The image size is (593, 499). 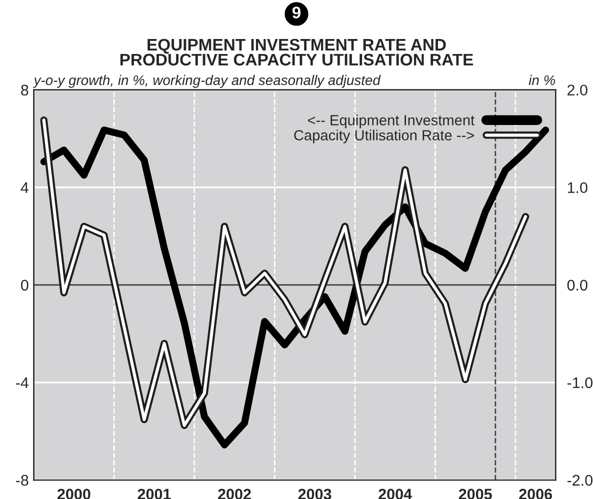 What do you see at coordinates (391, 121) in the screenshot?
I see `legend-label: <-- Equipment Investment` at bounding box center [391, 121].